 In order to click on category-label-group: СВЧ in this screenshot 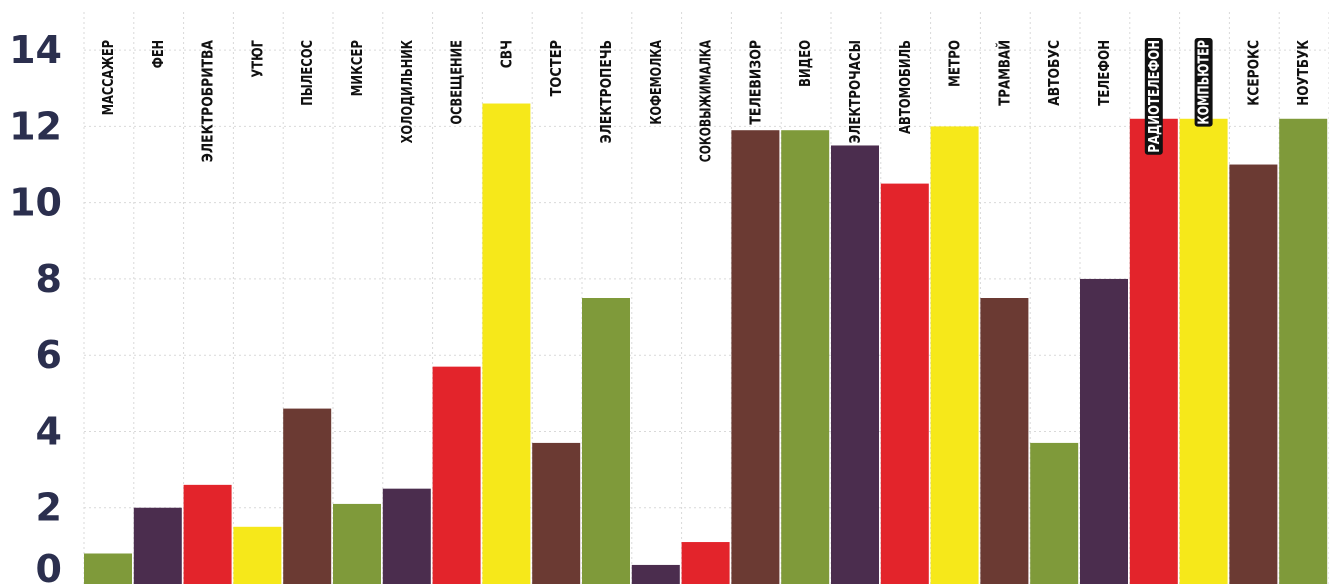, I will do `click(506, 54)`.